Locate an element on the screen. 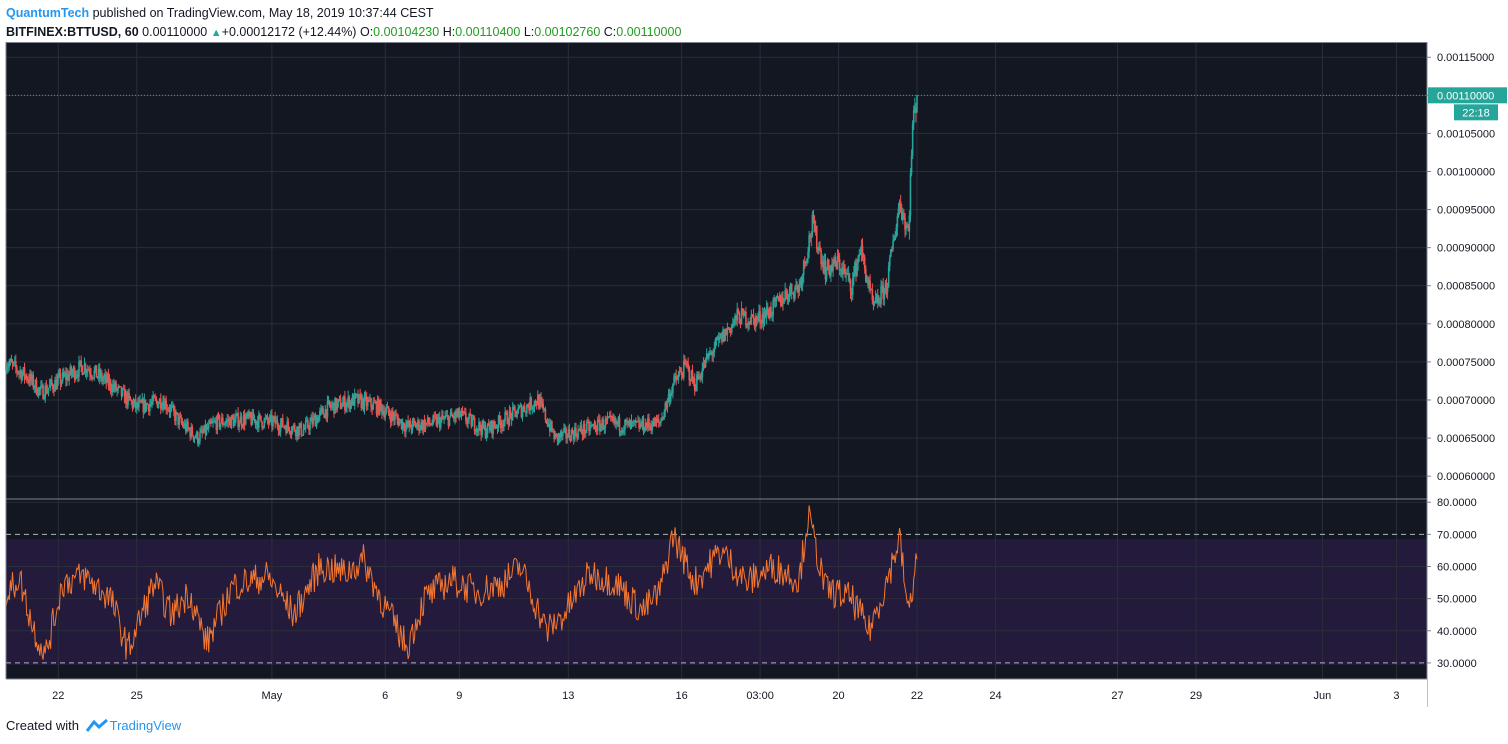  author-link: QuantumTech is located at coordinates (48, 13).